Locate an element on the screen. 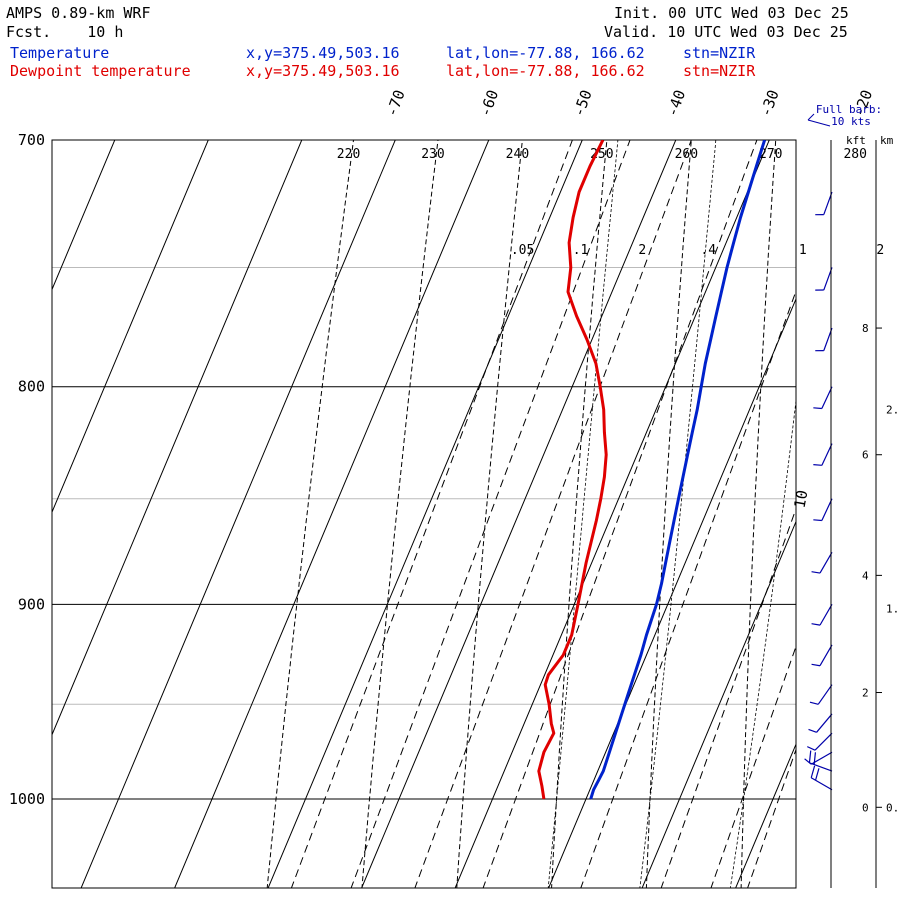 The height and width of the screenshot is (900, 900). kft-tick-label-4: 4 is located at coordinates (865, 575).